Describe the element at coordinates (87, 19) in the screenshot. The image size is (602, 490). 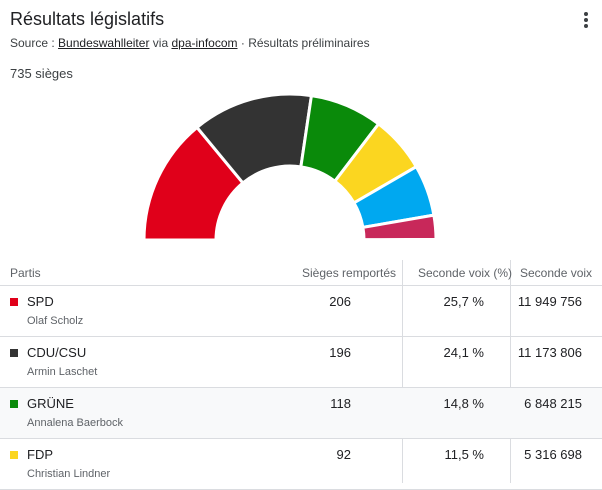
I see `page-title: Résultats législatifs` at that location.